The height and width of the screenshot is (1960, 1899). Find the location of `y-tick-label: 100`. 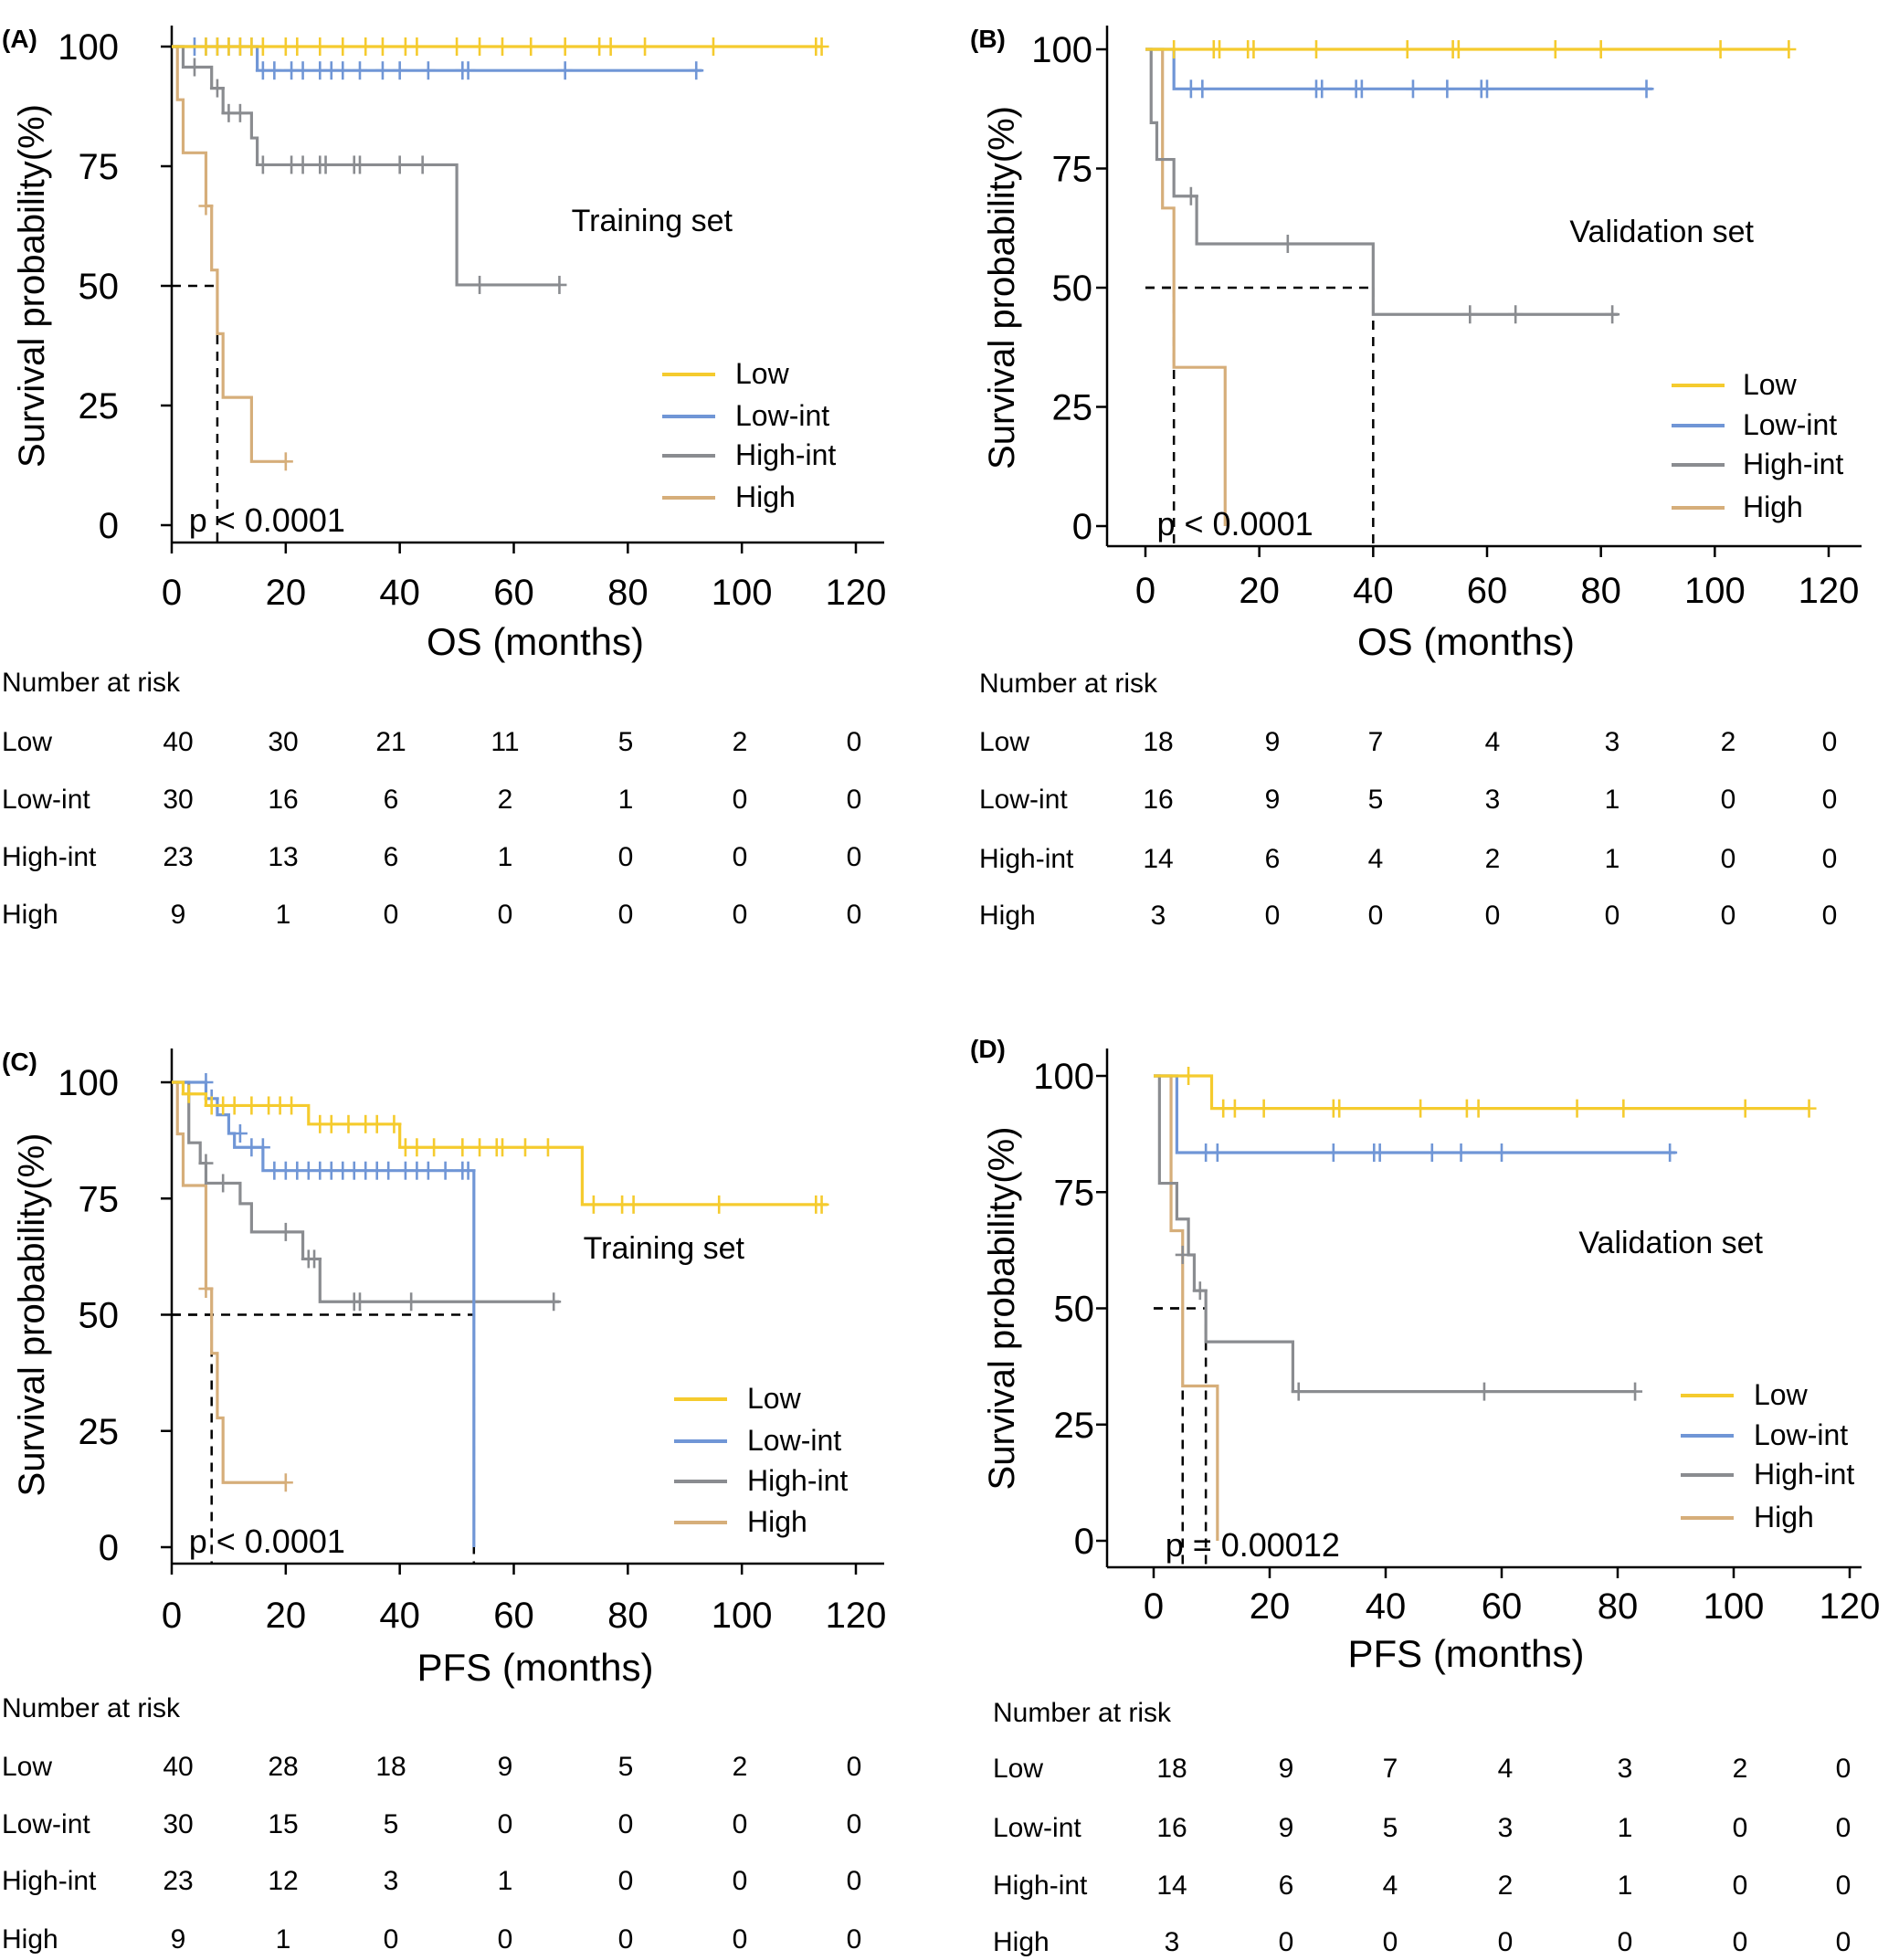

y-tick-label: 100 is located at coordinates (1064, 1077).